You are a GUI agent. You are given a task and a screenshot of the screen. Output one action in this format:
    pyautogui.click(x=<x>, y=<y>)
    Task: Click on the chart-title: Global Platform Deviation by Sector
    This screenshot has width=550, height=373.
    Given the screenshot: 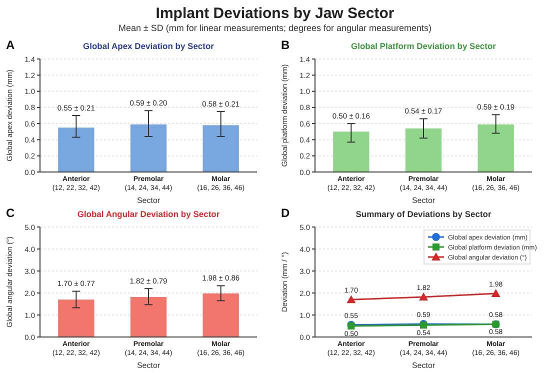 What is the action you would take?
    pyautogui.click(x=423, y=46)
    